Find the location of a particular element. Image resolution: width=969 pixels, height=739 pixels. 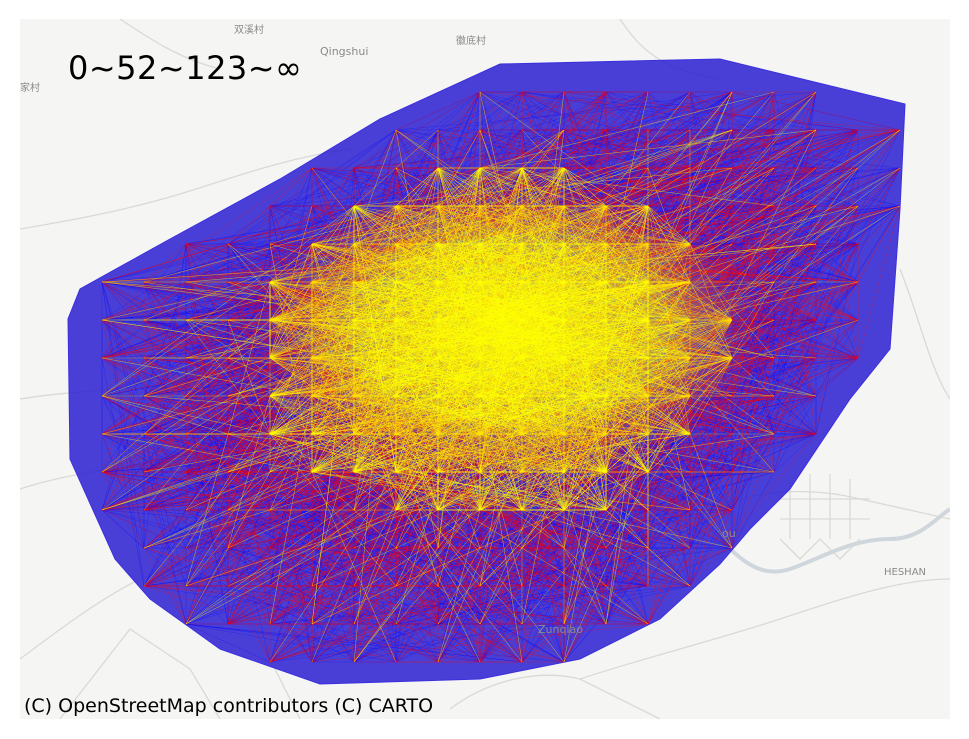

flow-class-breaks-title: 0~52~123~∞ is located at coordinates (185, 68).